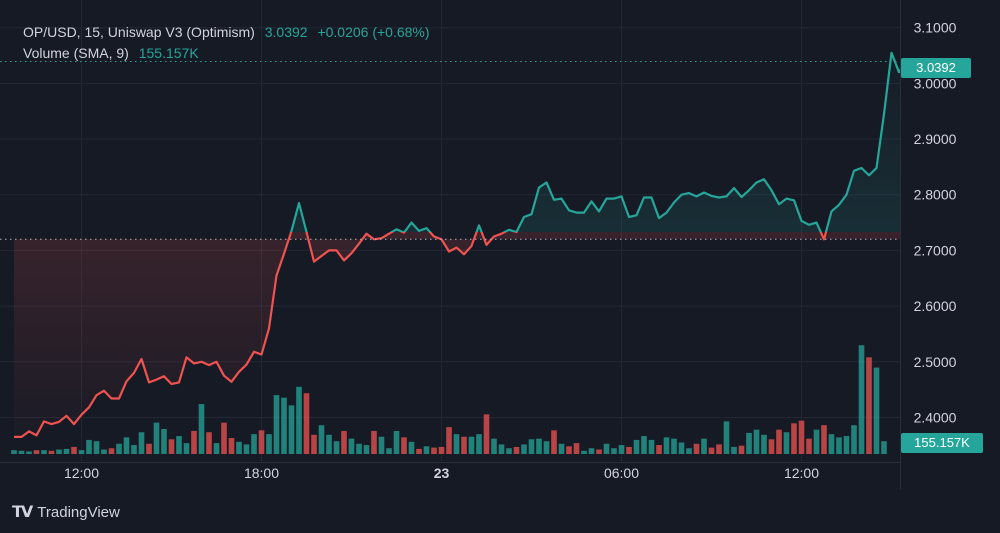  What do you see at coordinates (936, 68) in the screenshot?
I see `last-price-label: 3.0392` at bounding box center [936, 68].